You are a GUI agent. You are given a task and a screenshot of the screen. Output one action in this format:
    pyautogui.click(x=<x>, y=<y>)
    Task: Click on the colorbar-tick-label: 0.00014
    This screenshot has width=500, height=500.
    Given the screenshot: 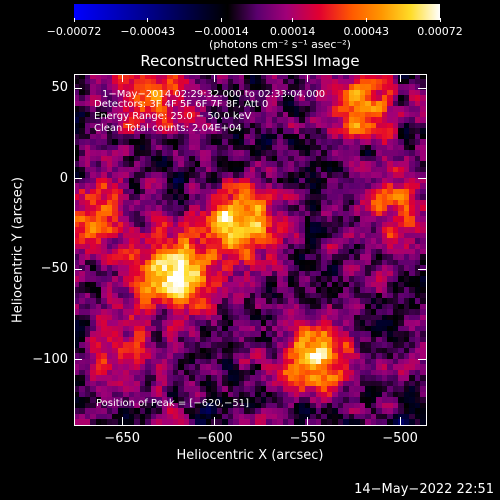 What is the action you would take?
    pyautogui.click(x=292, y=31)
    